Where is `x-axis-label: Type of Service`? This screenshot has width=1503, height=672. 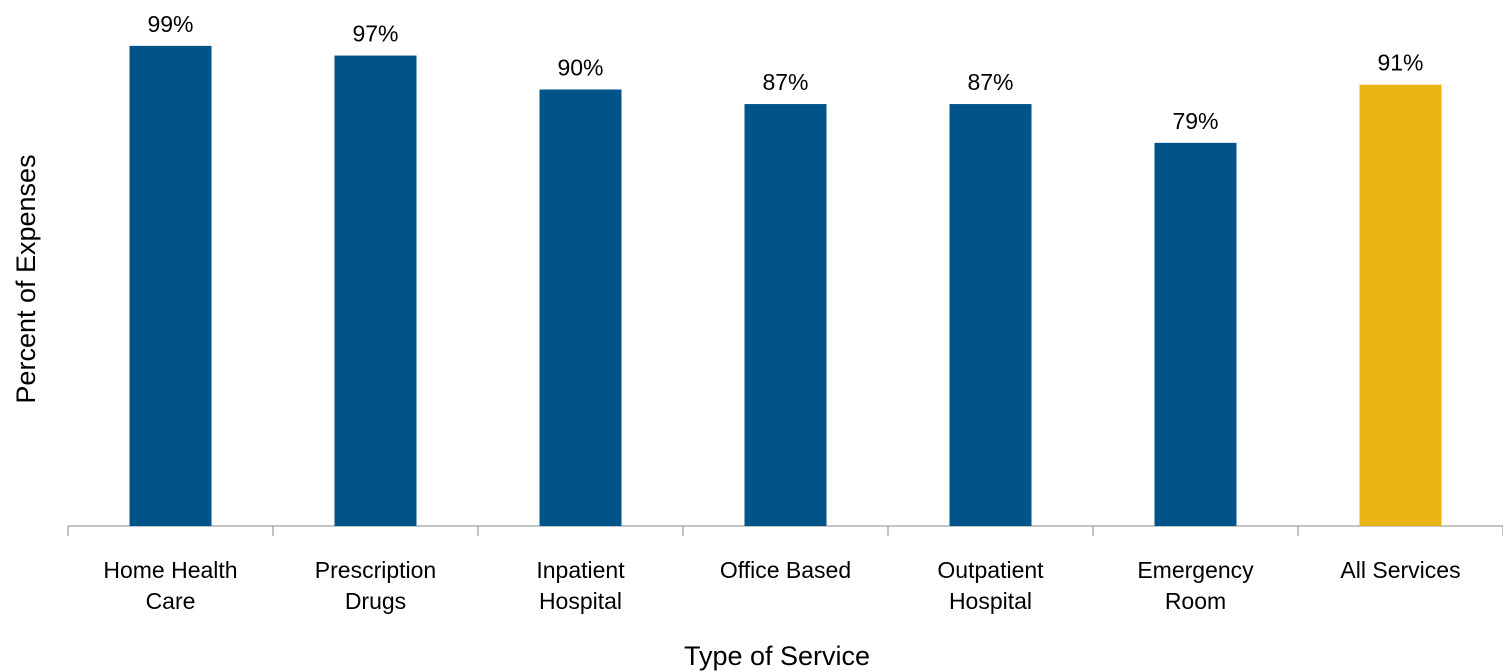 x-axis-label: Type of Service is located at coordinates (777, 656).